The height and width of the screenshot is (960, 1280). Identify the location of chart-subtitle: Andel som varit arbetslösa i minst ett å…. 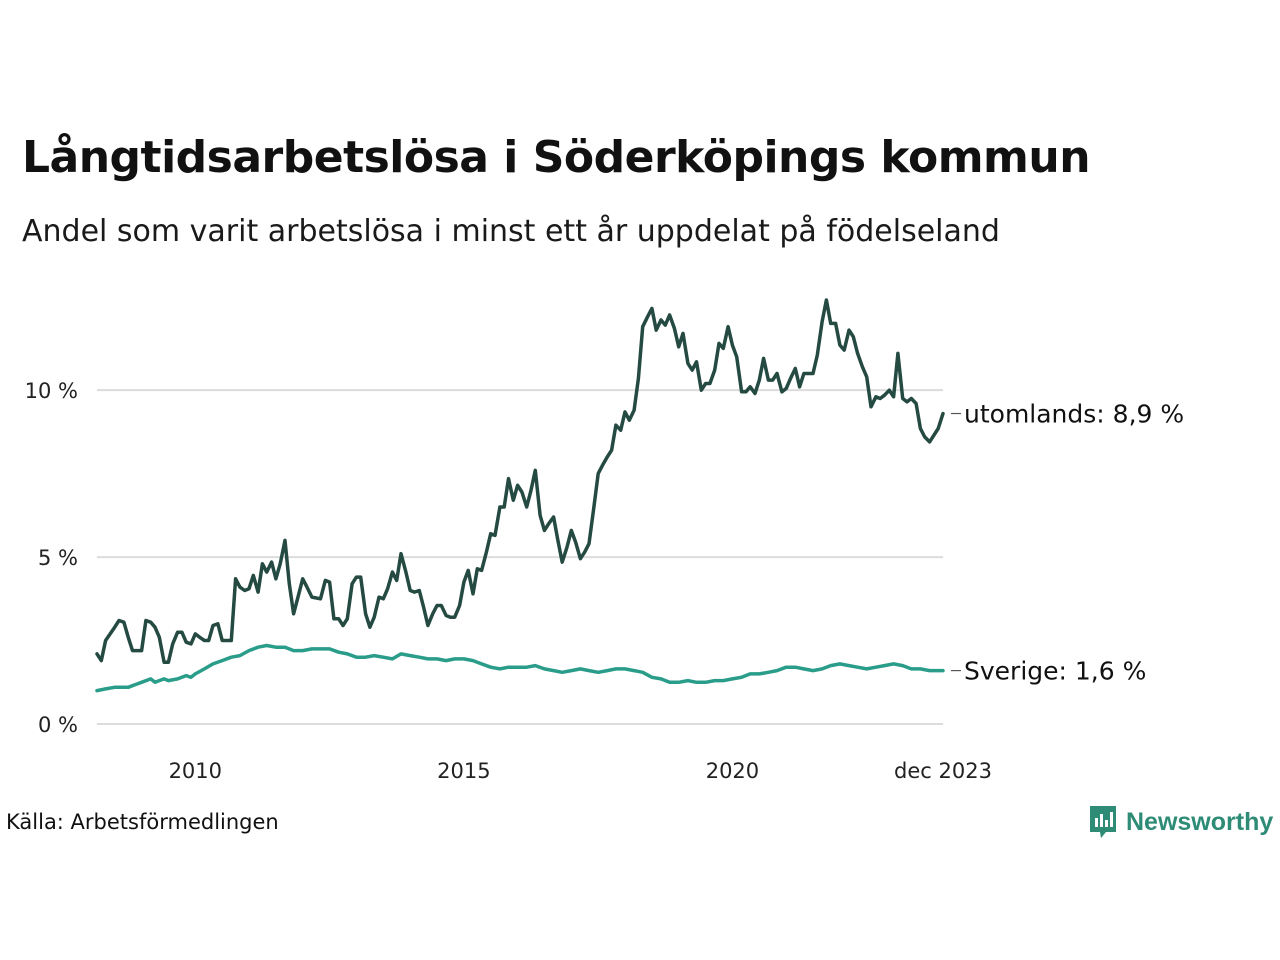
(511, 231).